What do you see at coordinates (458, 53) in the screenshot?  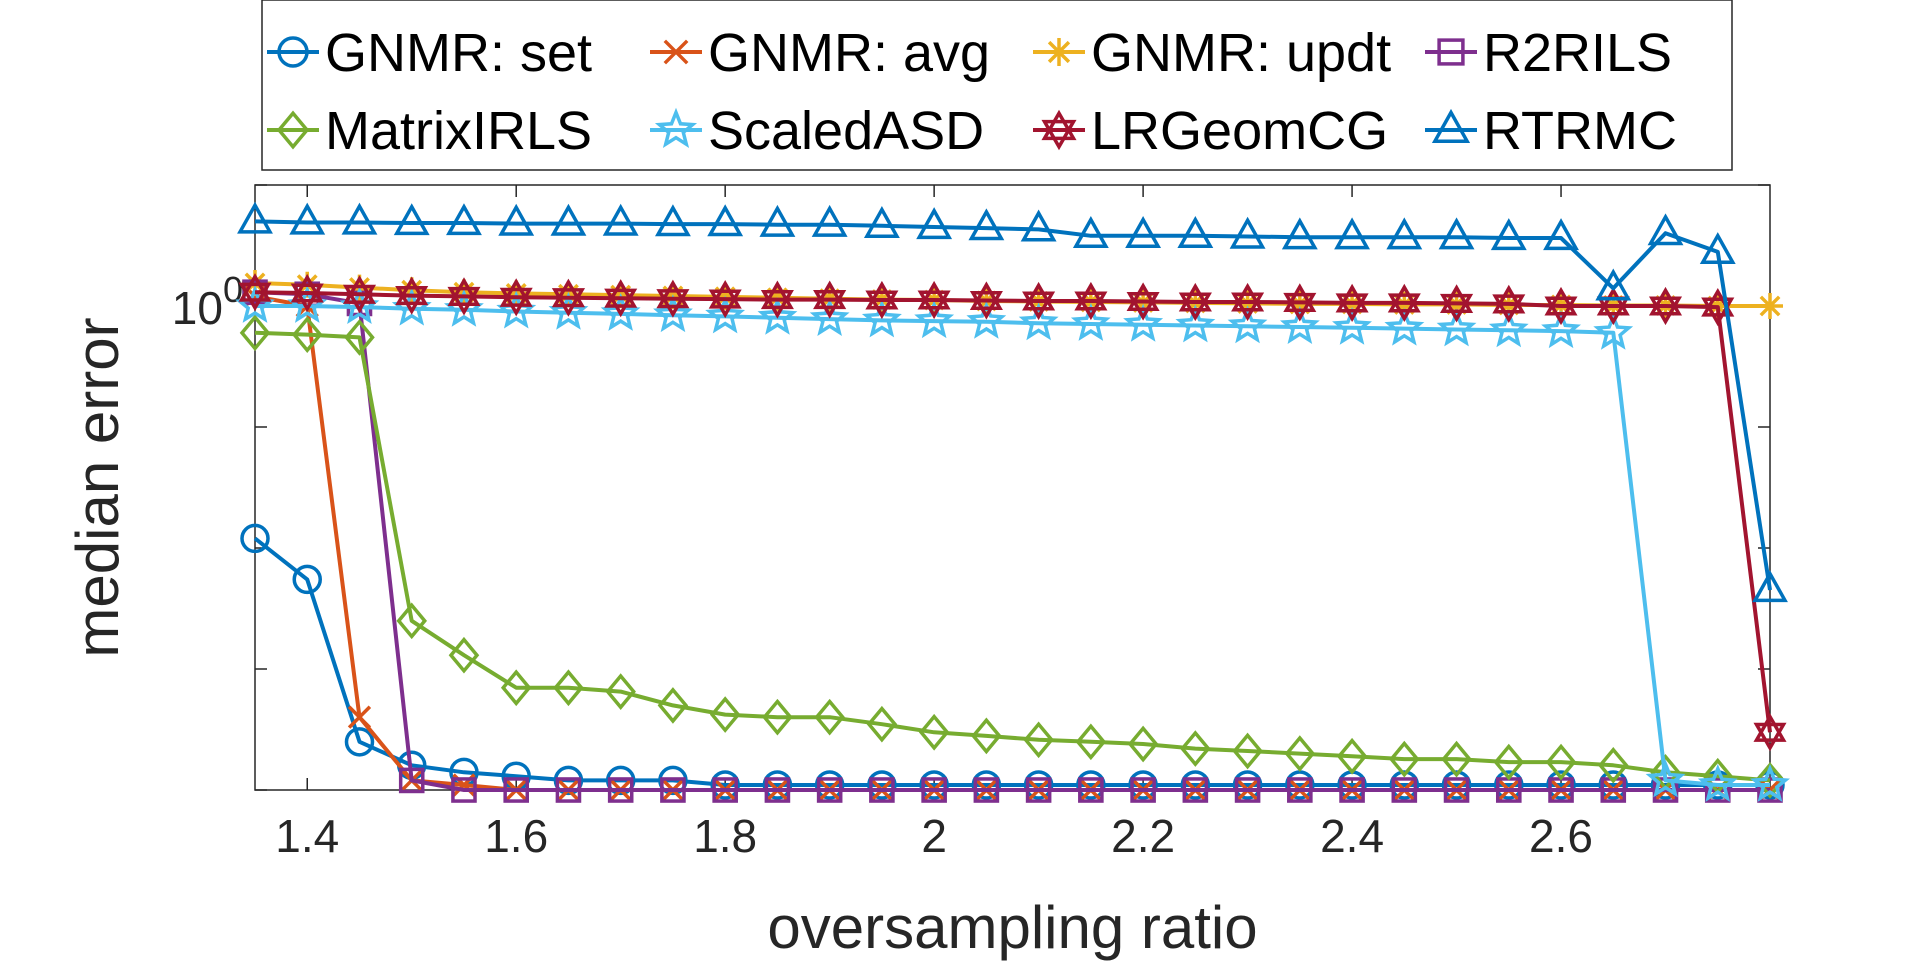 I see `legend-label: GNMR: set` at bounding box center [458, 53].